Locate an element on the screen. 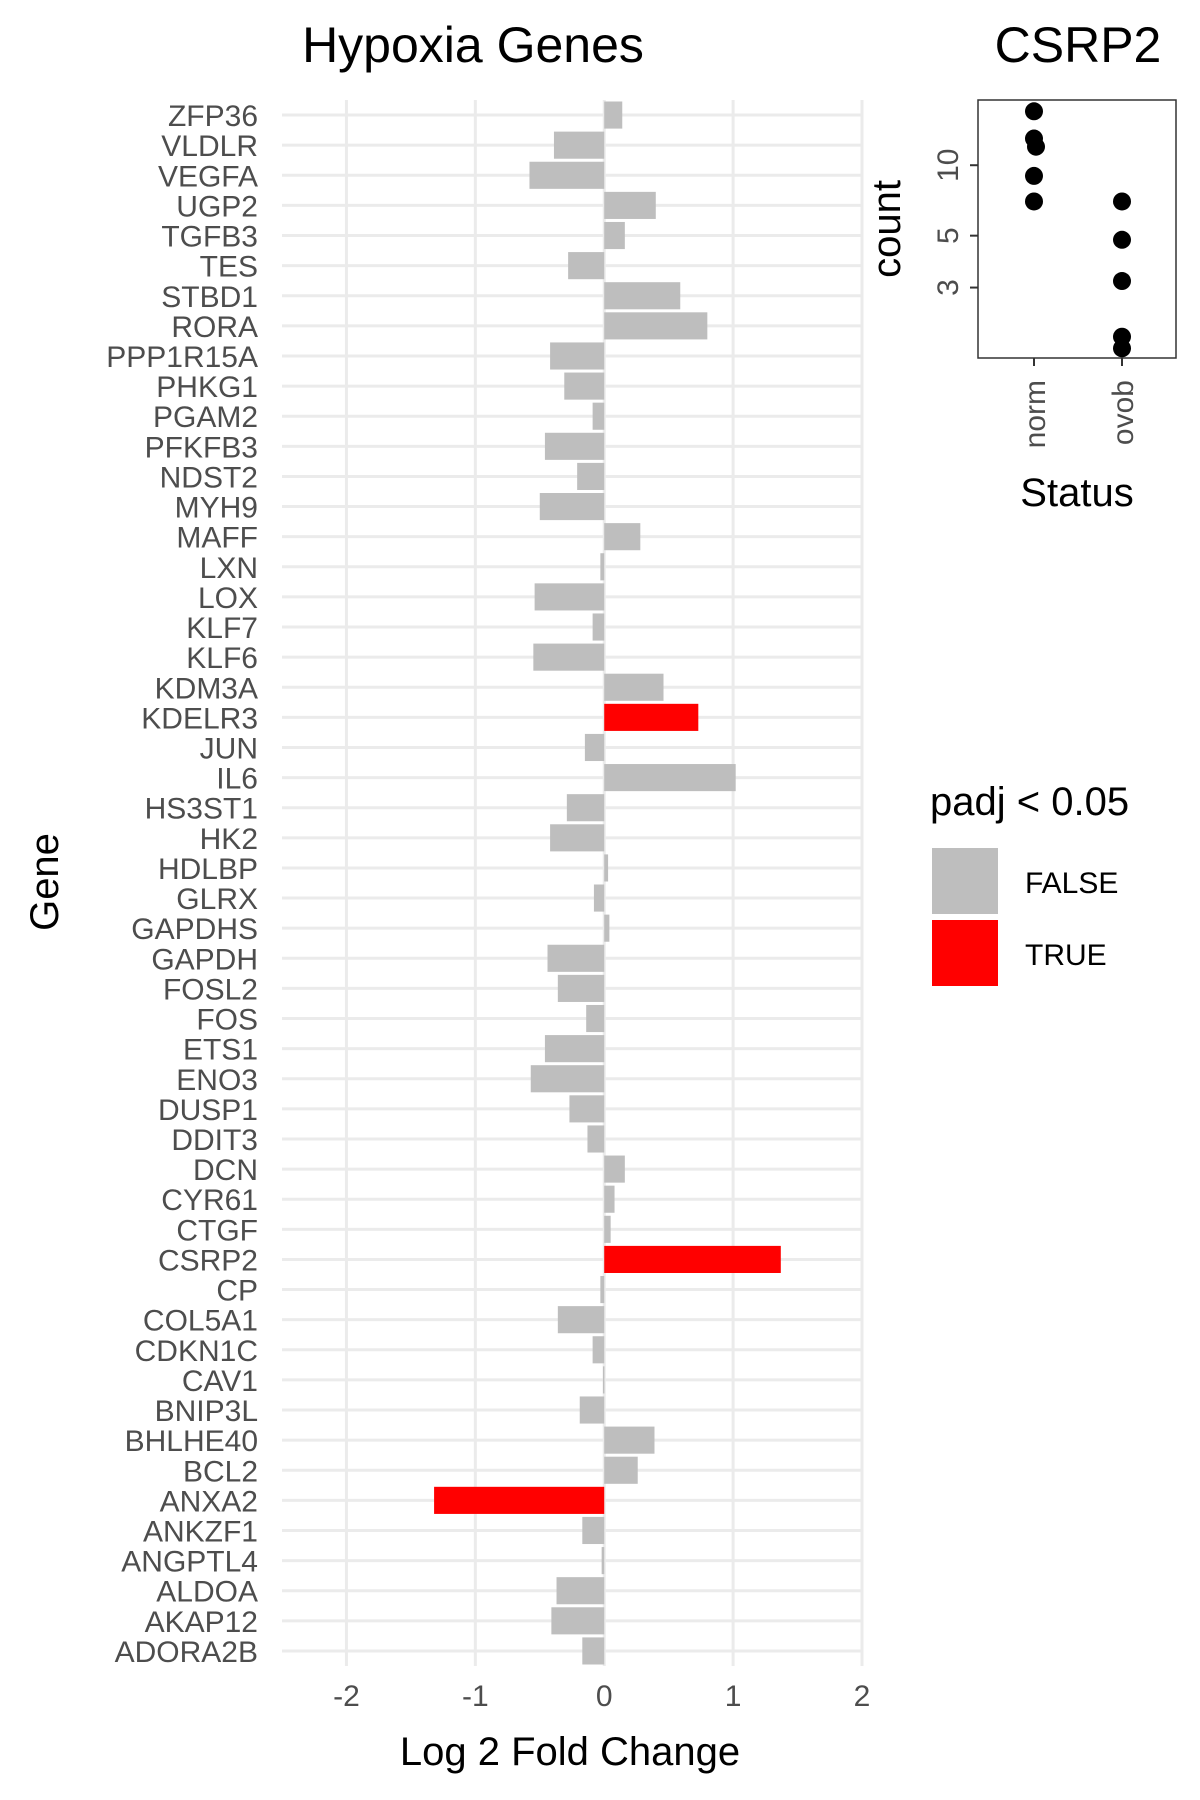  y-tick-label: ADORA2B is located at coordinates (186, 1652).